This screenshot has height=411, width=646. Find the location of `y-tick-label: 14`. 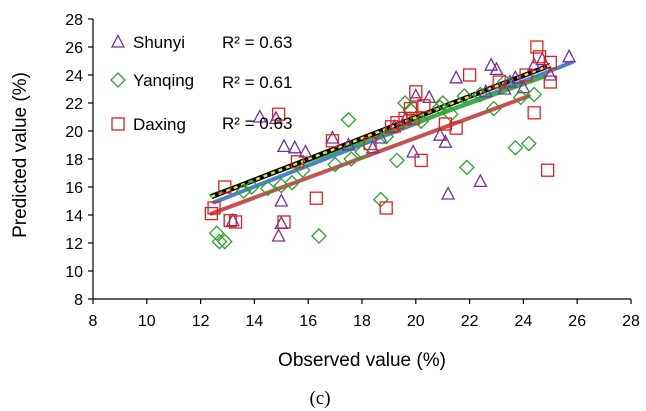

y-tick-label: 14 is located at coordinates (74, 216).